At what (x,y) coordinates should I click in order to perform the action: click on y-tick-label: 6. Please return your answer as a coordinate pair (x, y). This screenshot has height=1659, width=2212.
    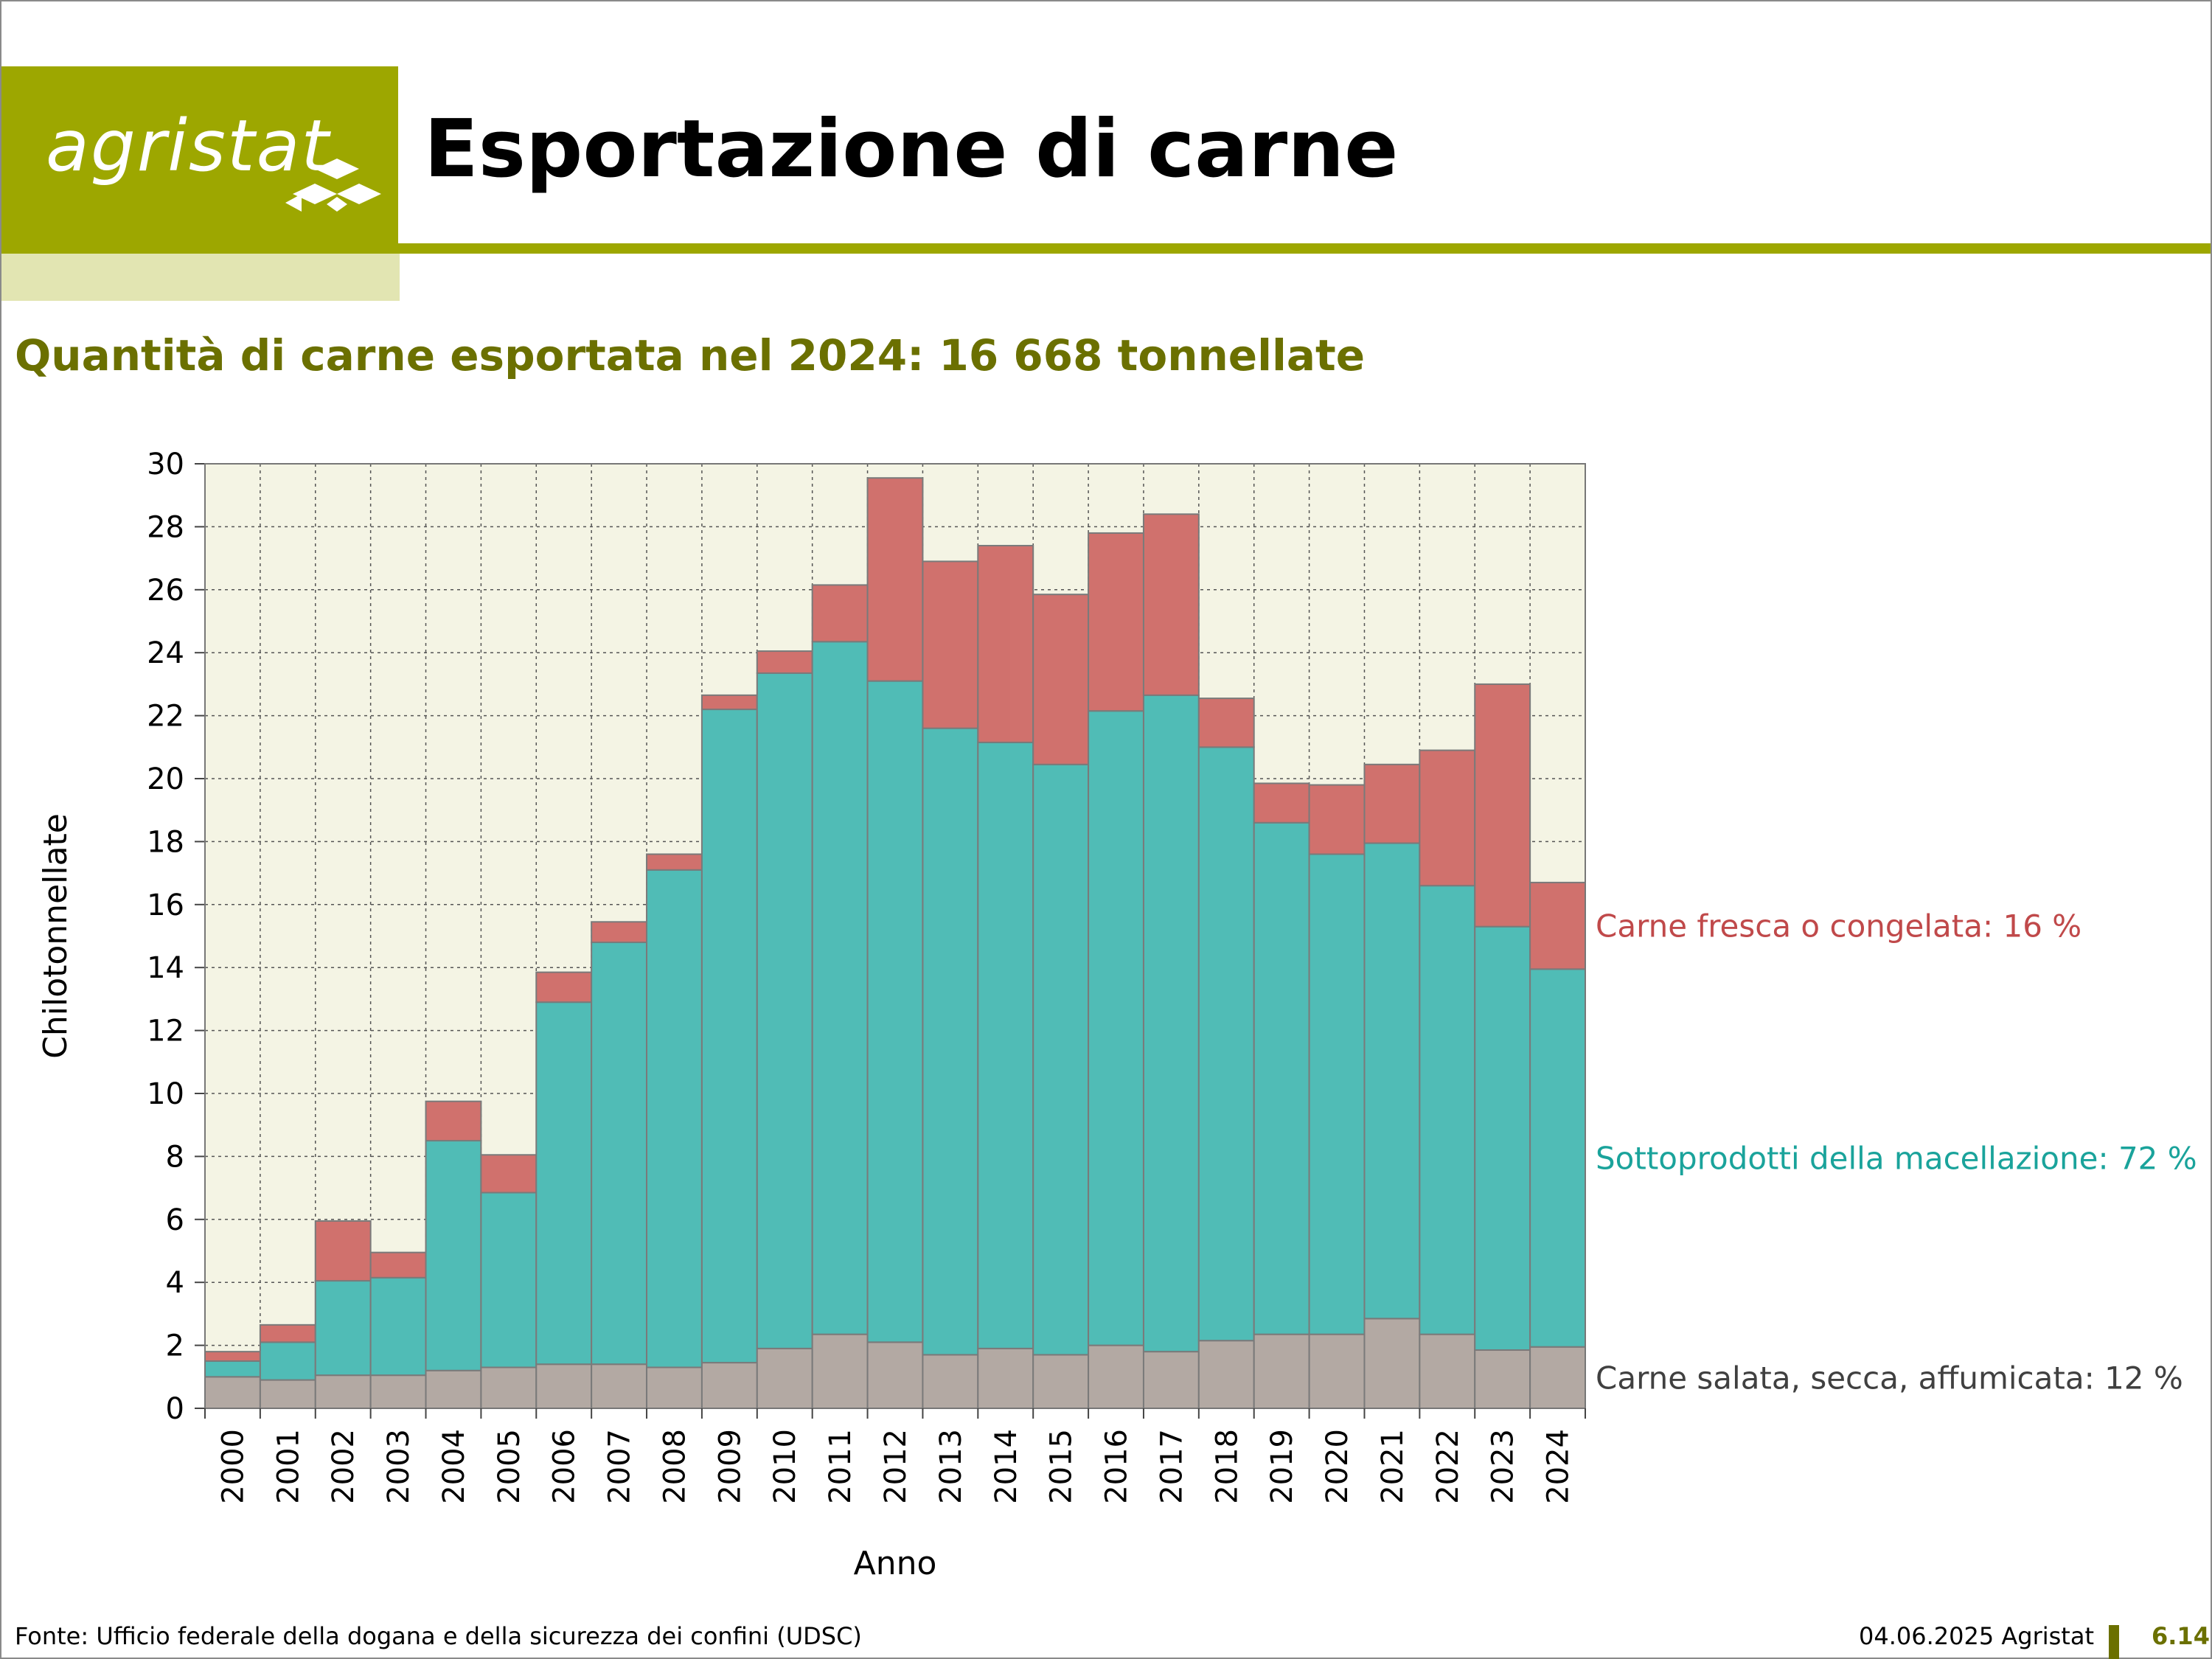
    Looking at the image, I should click on (175, 1220).